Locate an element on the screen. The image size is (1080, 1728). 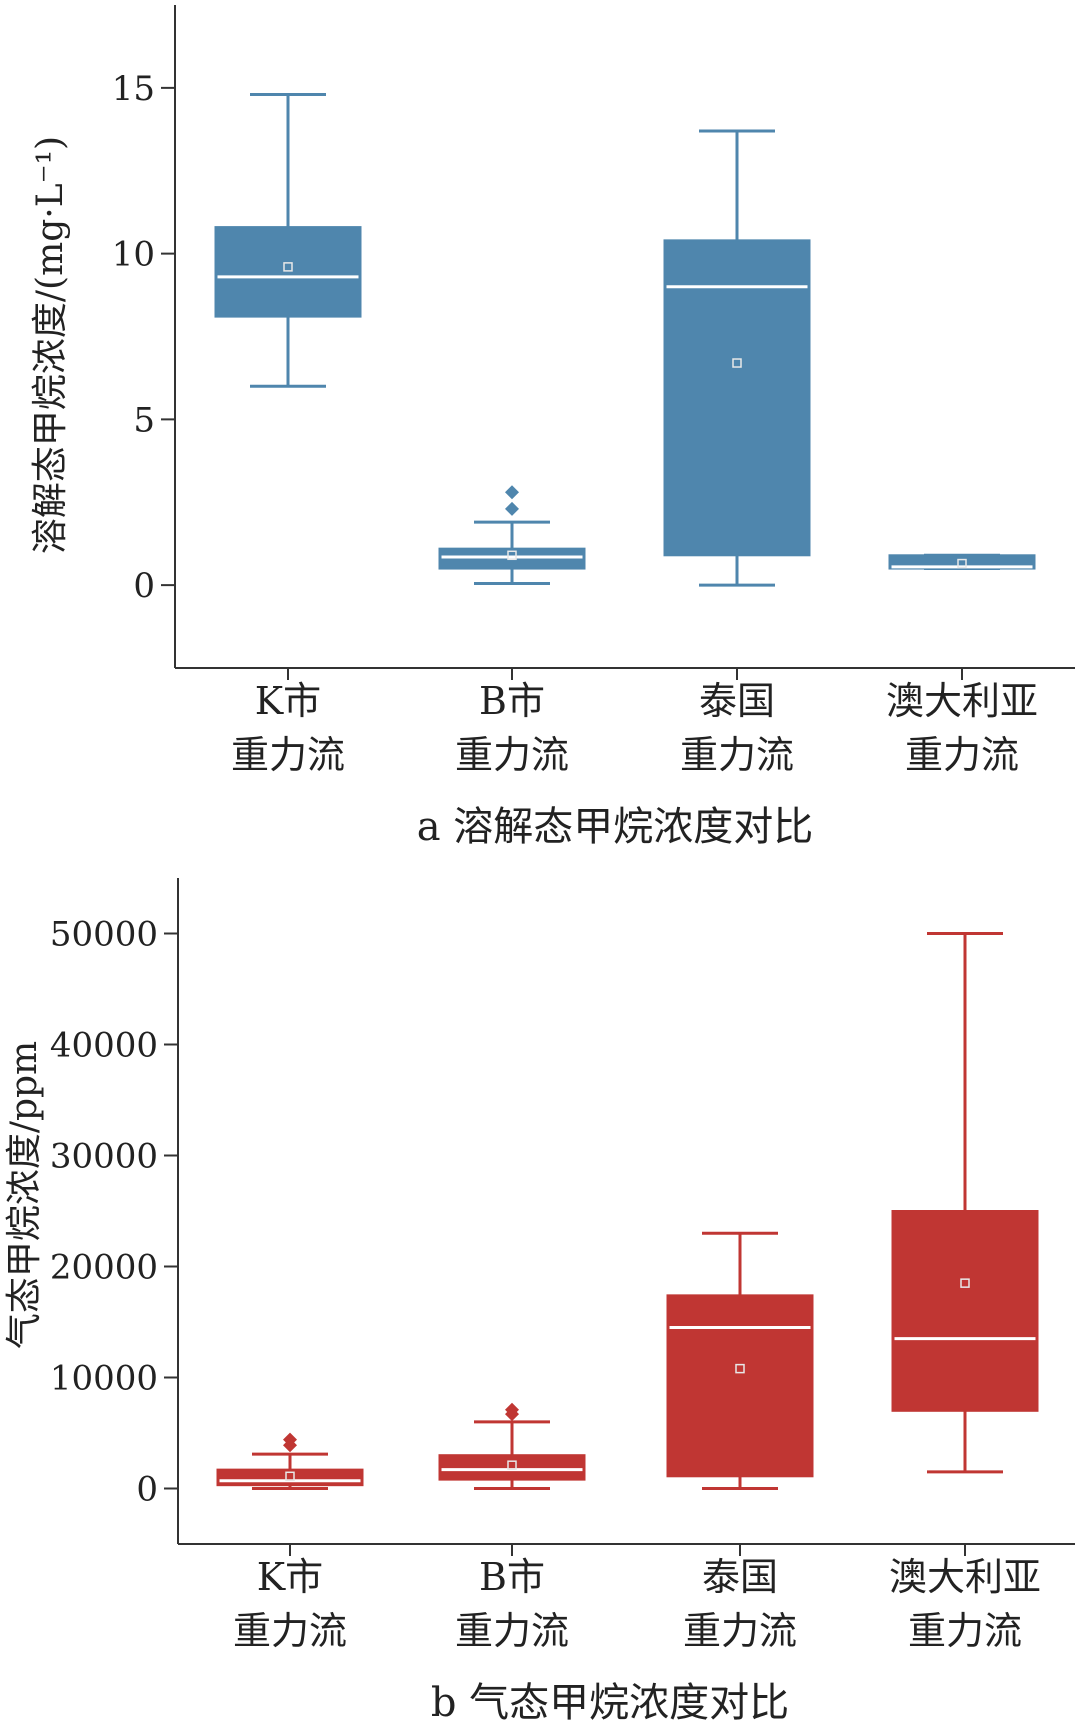
y-tick-label: 10 is located at coordinates (133, 255).